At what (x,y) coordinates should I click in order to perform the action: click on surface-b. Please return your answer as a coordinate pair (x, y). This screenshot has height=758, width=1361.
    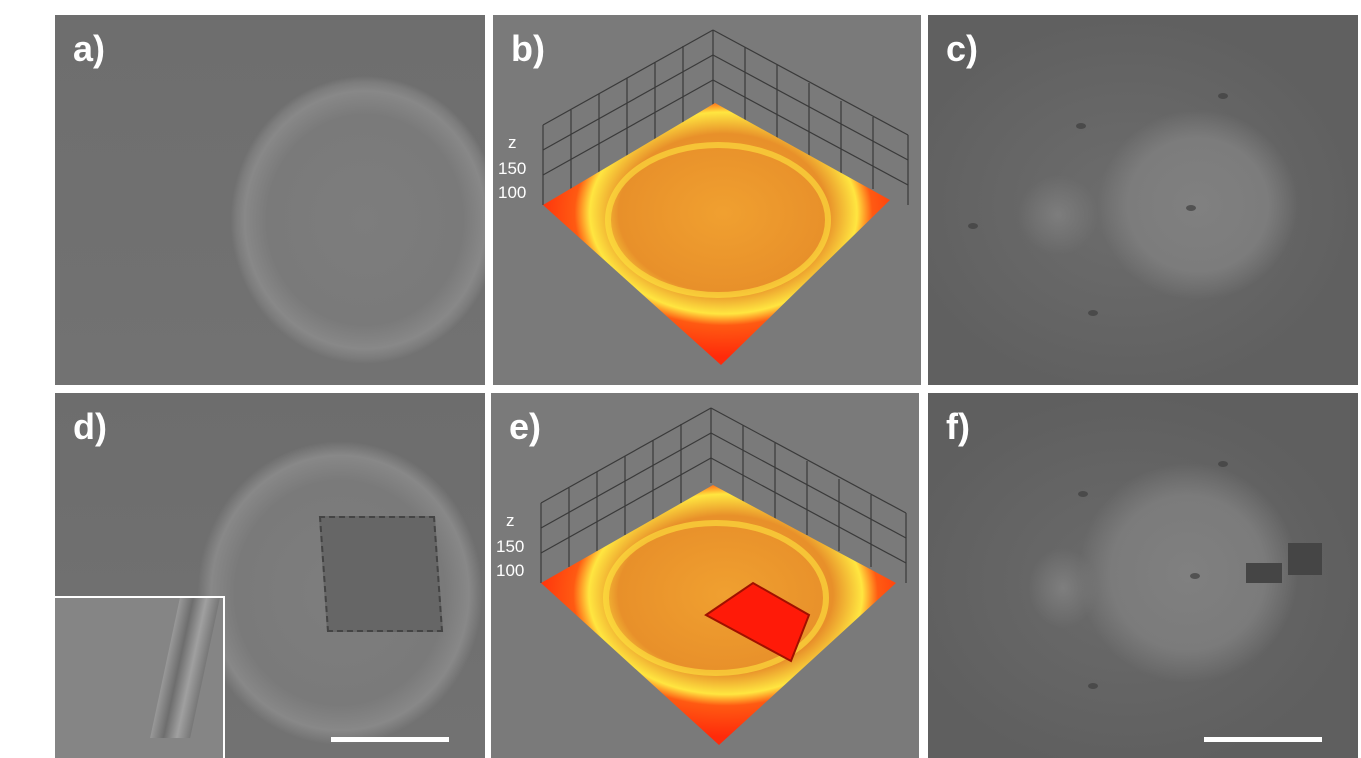
    Looking at the image, I should click on (716, 234).